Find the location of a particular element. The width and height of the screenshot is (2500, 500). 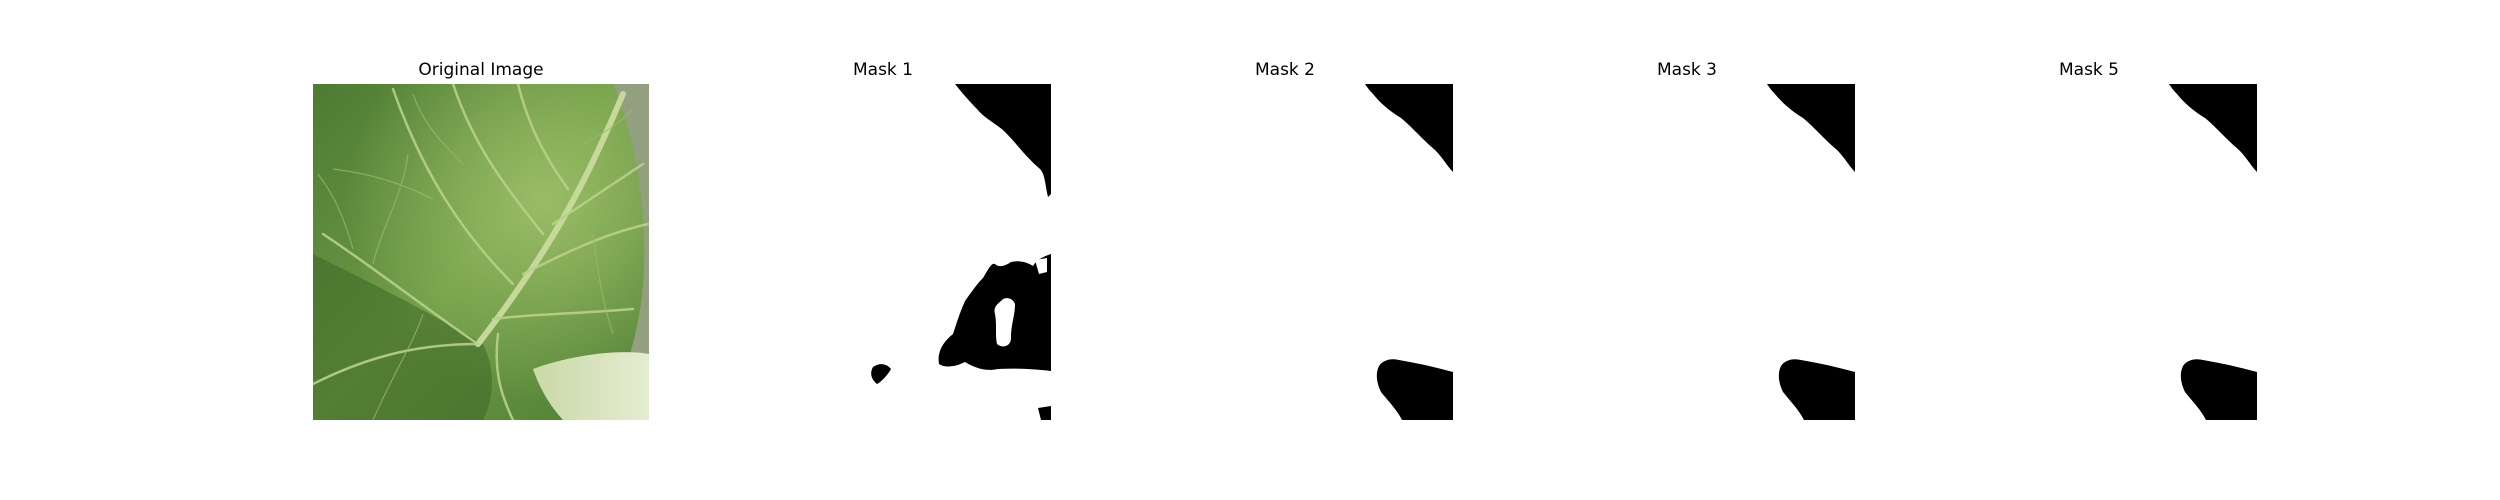

mask-1-panel is located at coordinates (883, 252).